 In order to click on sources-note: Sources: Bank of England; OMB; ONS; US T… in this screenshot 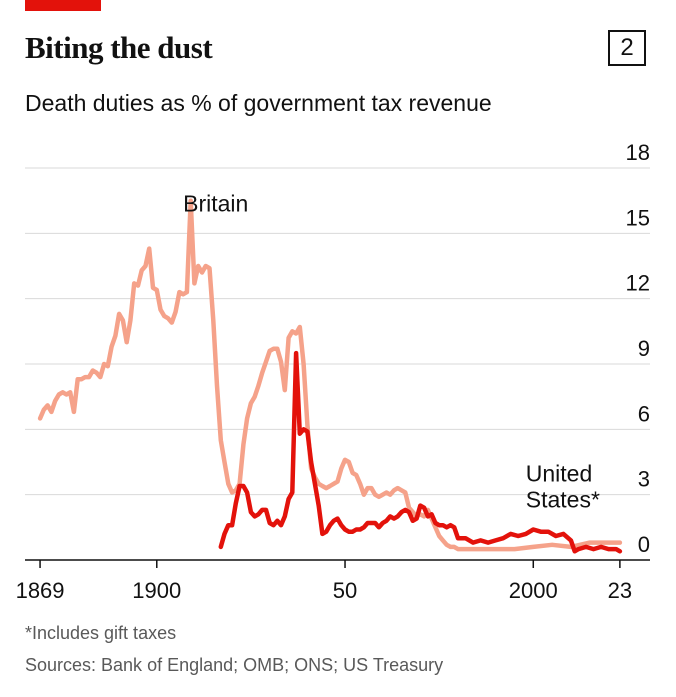, I will do `click(234, 665)`.